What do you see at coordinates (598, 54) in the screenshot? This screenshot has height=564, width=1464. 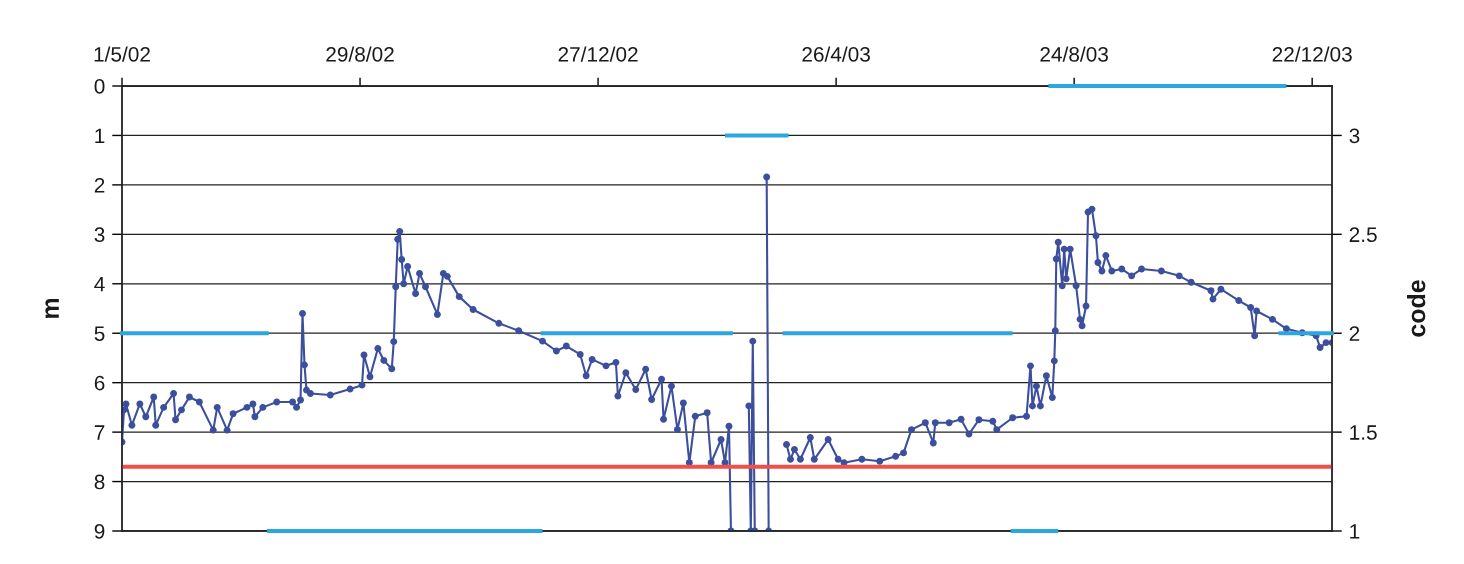 I see `x-tick-label: 27/12/02` at bounding box center [598, 54].